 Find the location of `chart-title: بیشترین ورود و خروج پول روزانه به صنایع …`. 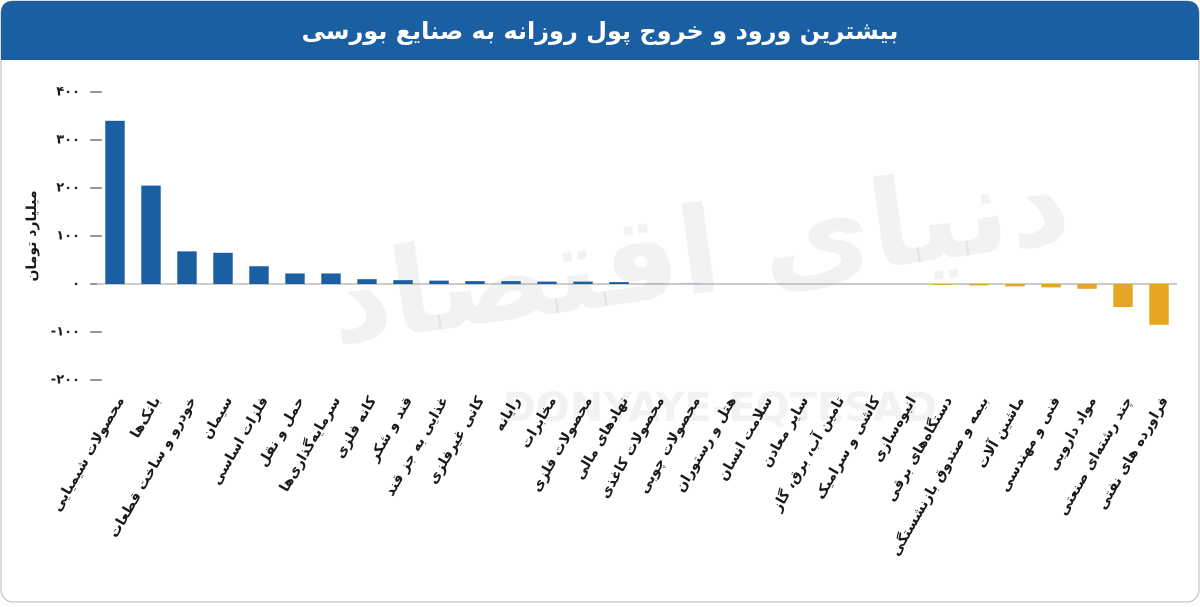

chart-title: بیشترین ورود و خروج پول روزانه به صنایع … is located at coordinates (600, 31).